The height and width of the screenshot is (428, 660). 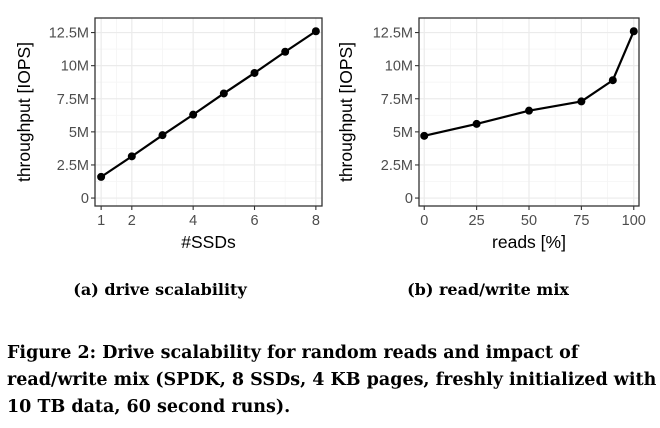 What do you see at coordinates (399, 67) in the screenshot?
I see `chart-b-y-tick-label: 10M` at bounding box center [399, 67].